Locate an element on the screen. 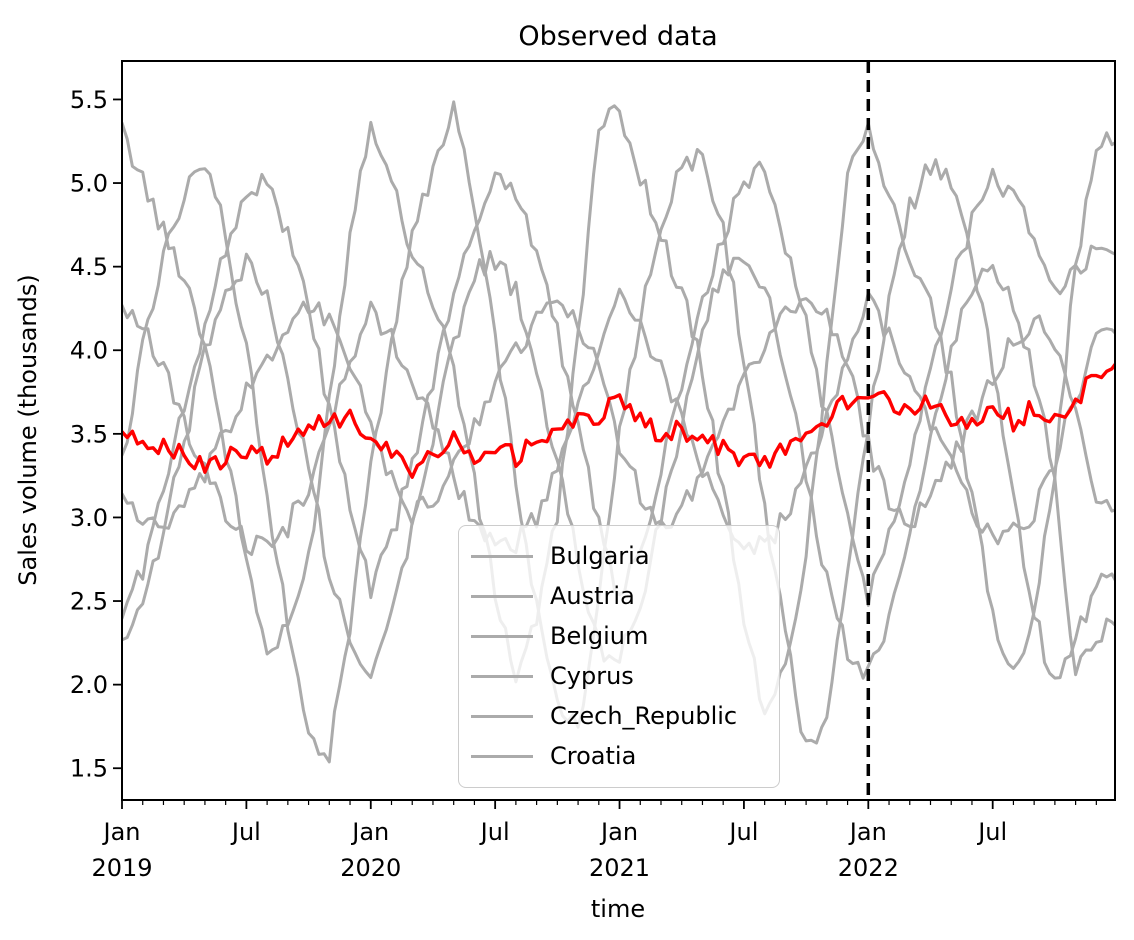 Image resolution: width=1134 pixels, height=940 pixels. legend-item-label: Croatia is located at coordinates (593, 756).